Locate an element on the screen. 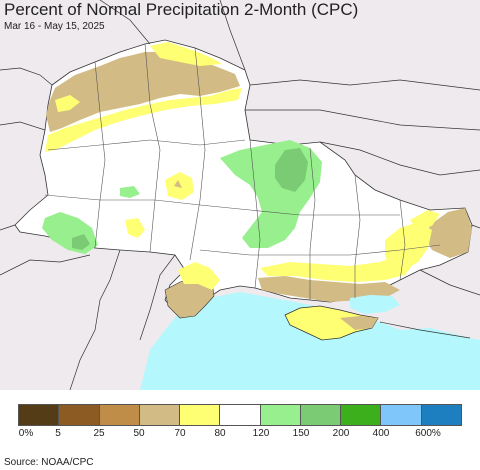 The image size is (480, 470). legend-label: 25 is located at coordinates (99, 433).